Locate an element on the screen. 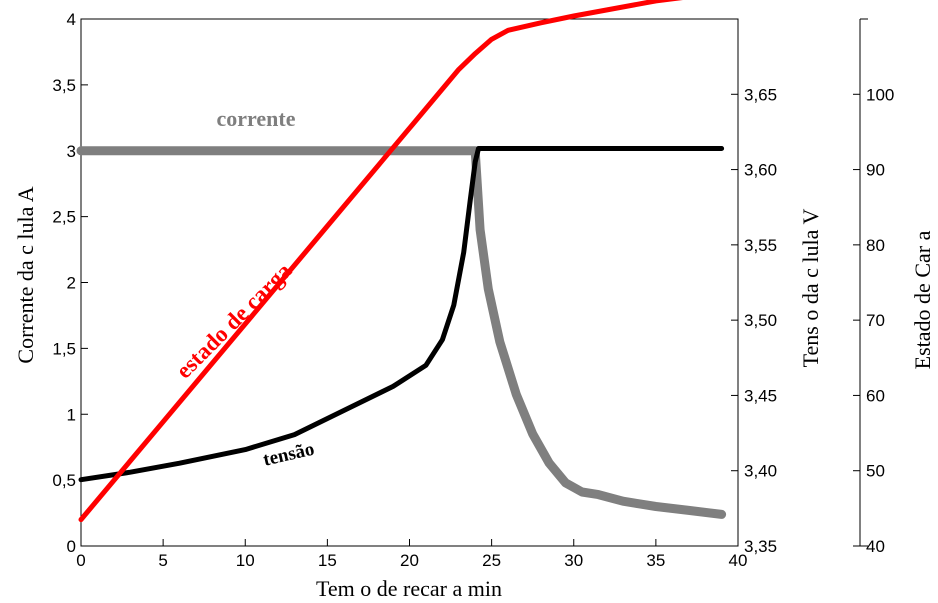  x-axis-title: Tem o de recar a min is located at coordinates (409, 588).